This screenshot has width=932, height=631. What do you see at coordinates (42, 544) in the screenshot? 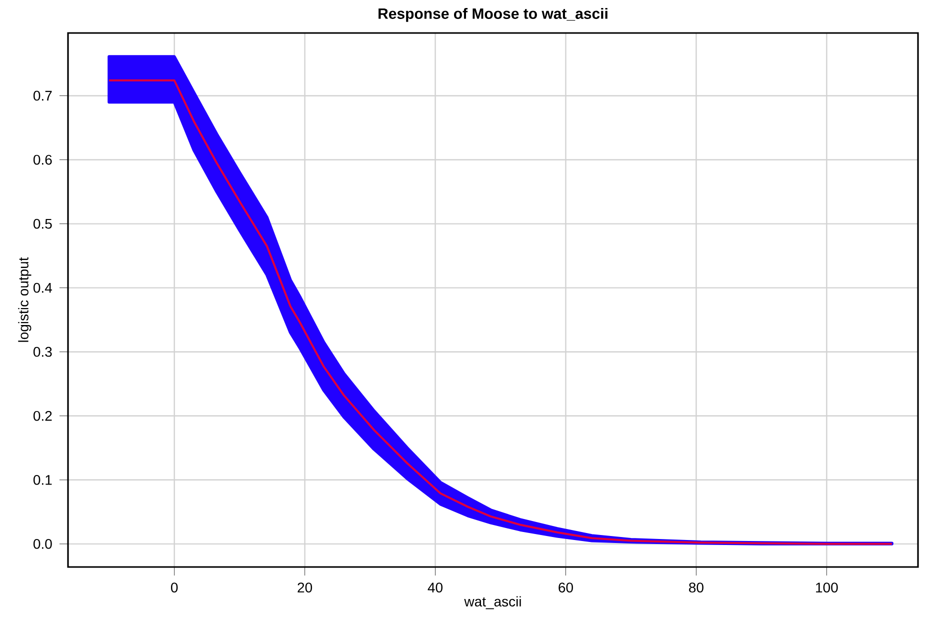
I see `y-tick-label: 0.0` at bounding box center [42, 544].